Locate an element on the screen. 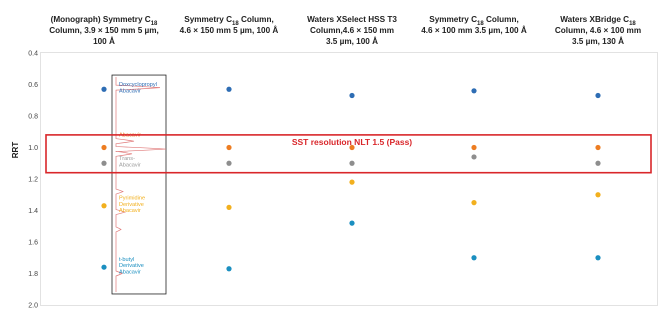 The image size is (671, 324). y-tick-label: 1.8 is located at coordinates (33, 274).